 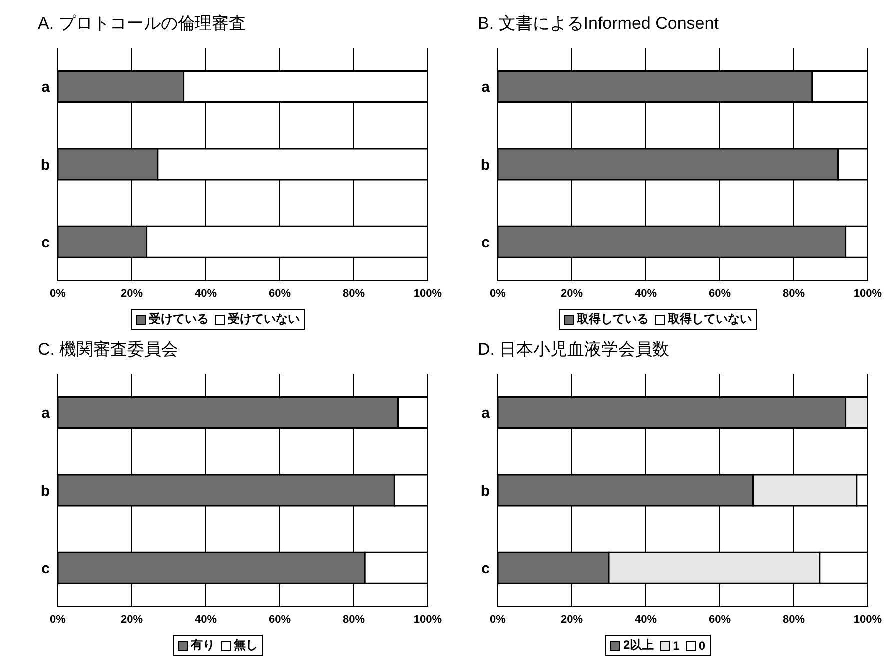 I want to click on legend-label: 取得していない, so click(x=710, y=319).